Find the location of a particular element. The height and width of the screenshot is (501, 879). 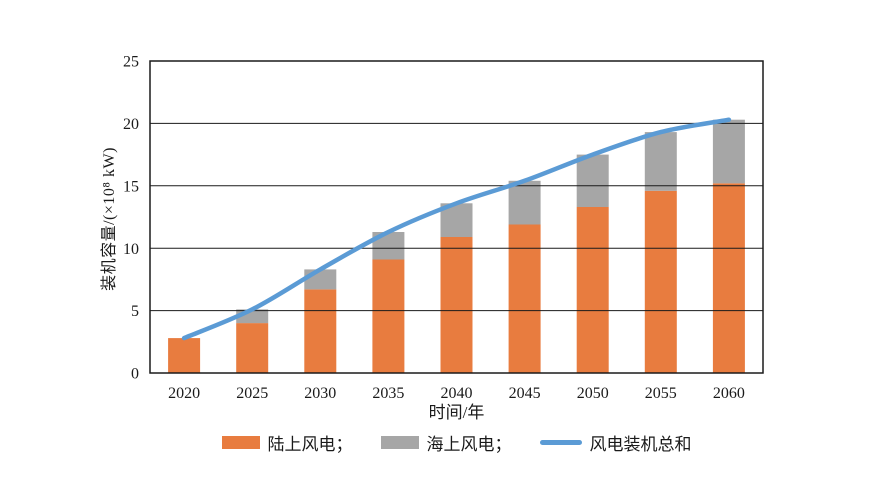

bar-onshore-2035 is located at coordinates (388, 316).